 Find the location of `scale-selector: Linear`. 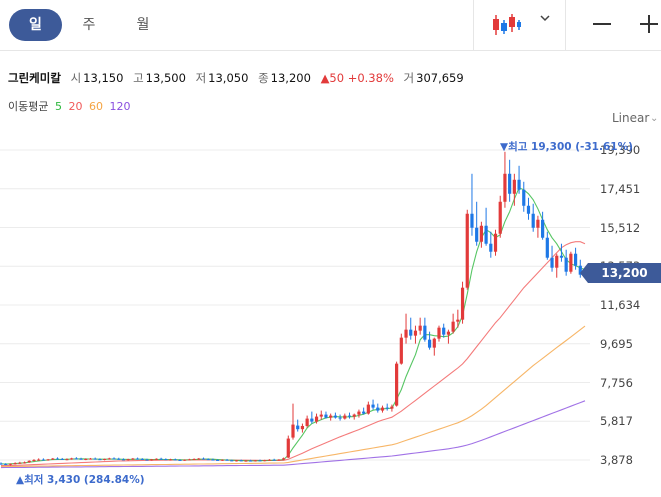

scale-selector: Linear is located at coordinates (631, 118).